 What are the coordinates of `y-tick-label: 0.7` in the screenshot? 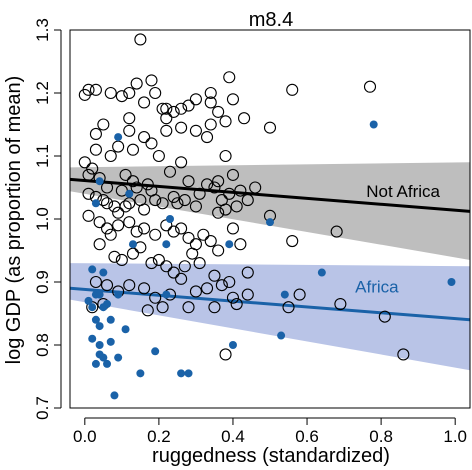 It's located at (42, 408).